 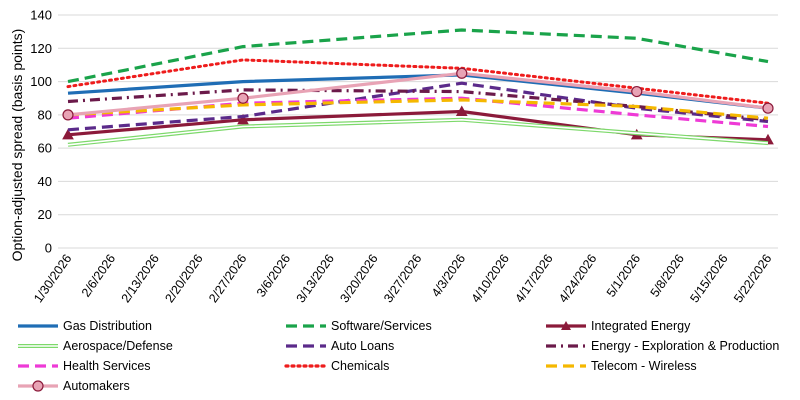 I want to click on legend-label: Automakers, so click(x=96, y=386).